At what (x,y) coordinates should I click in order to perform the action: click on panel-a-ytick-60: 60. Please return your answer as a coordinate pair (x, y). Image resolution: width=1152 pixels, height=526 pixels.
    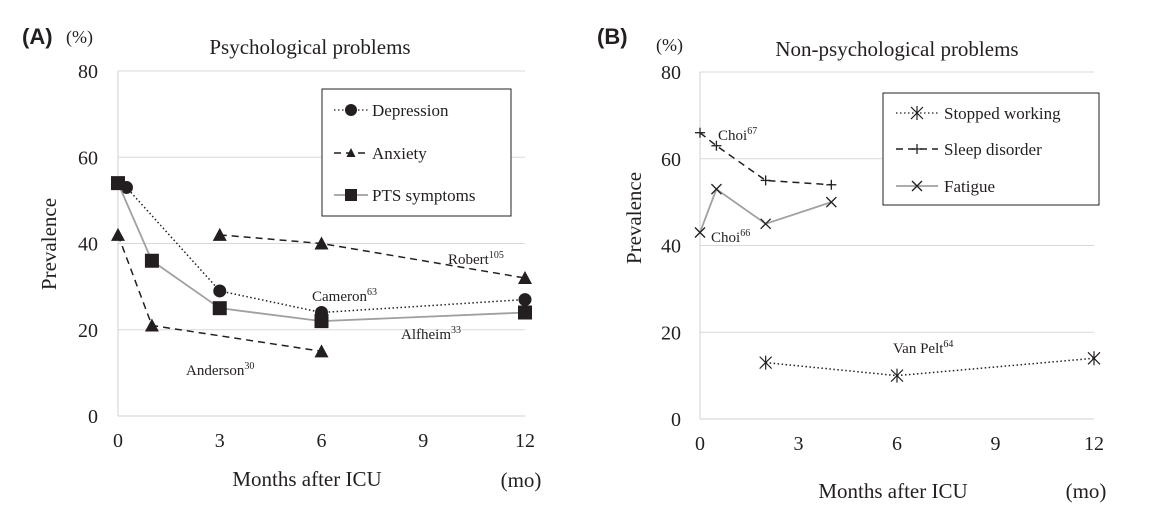
    Looking at the image, I should click on (88, 158).